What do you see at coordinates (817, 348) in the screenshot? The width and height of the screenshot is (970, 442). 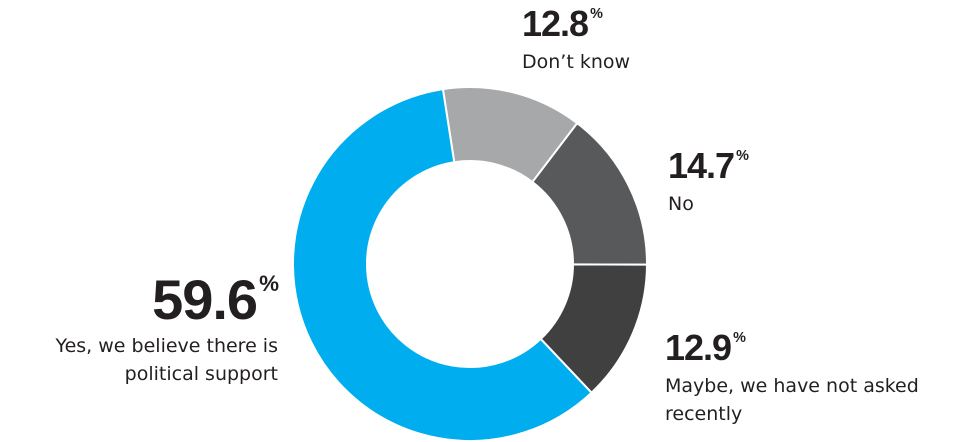 I see `value-label: 12.9%` at bounding box center [817, 348].